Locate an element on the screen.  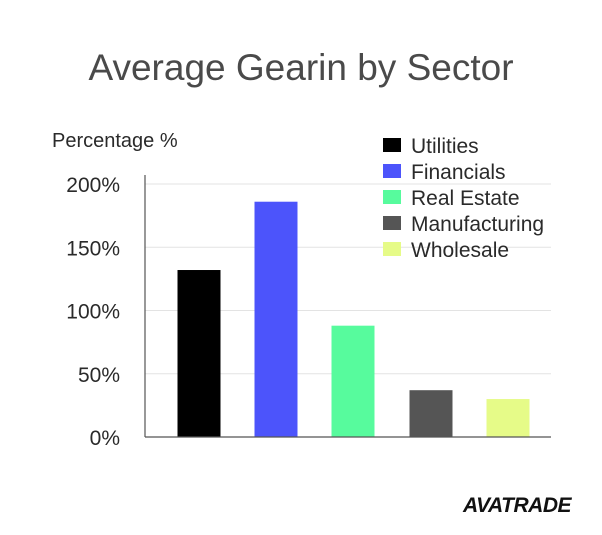
legend-label: Wholesale is located at coordinates (460, 250).